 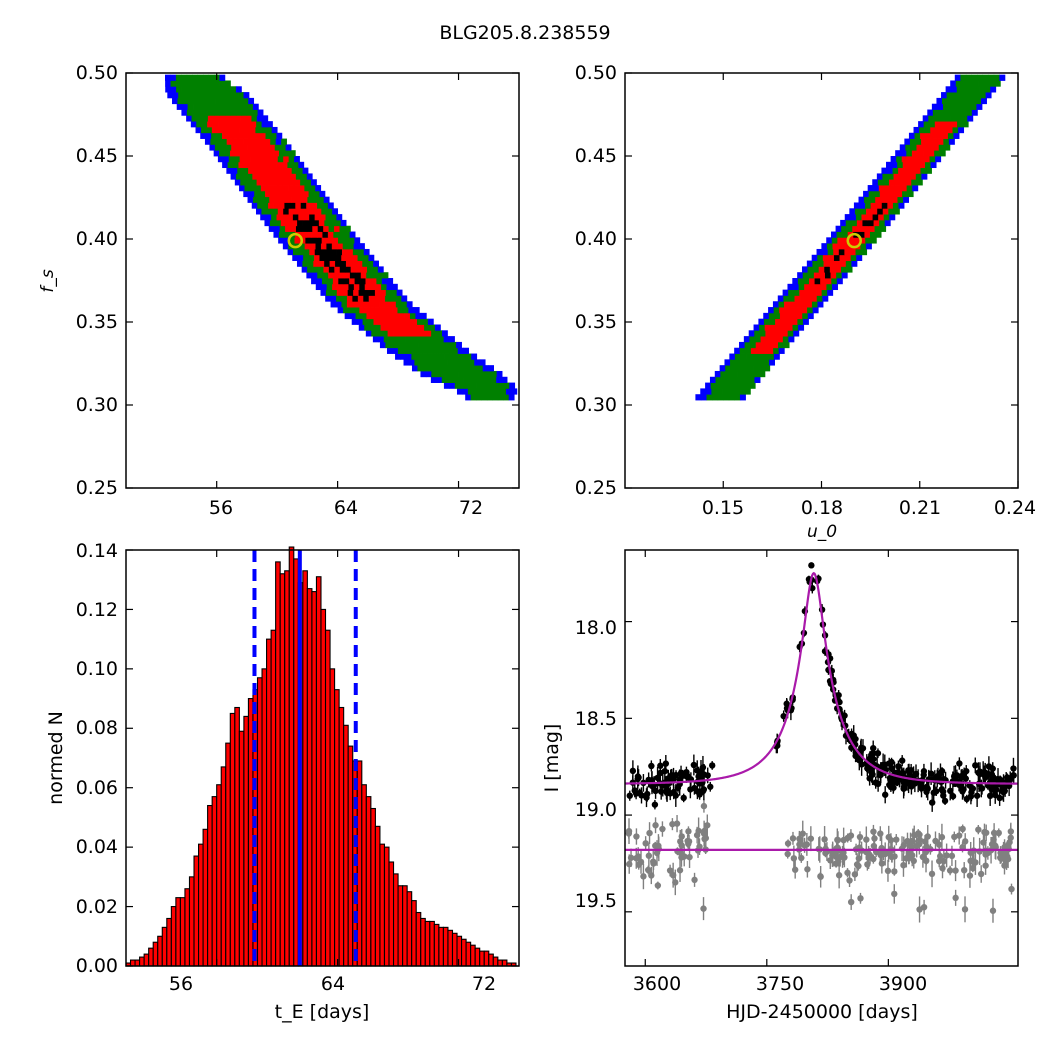 What do you see at coordinates (596, 488) in the screenshot?
I see `y-tick-label: 0.25` at bounding box center [596, 488].